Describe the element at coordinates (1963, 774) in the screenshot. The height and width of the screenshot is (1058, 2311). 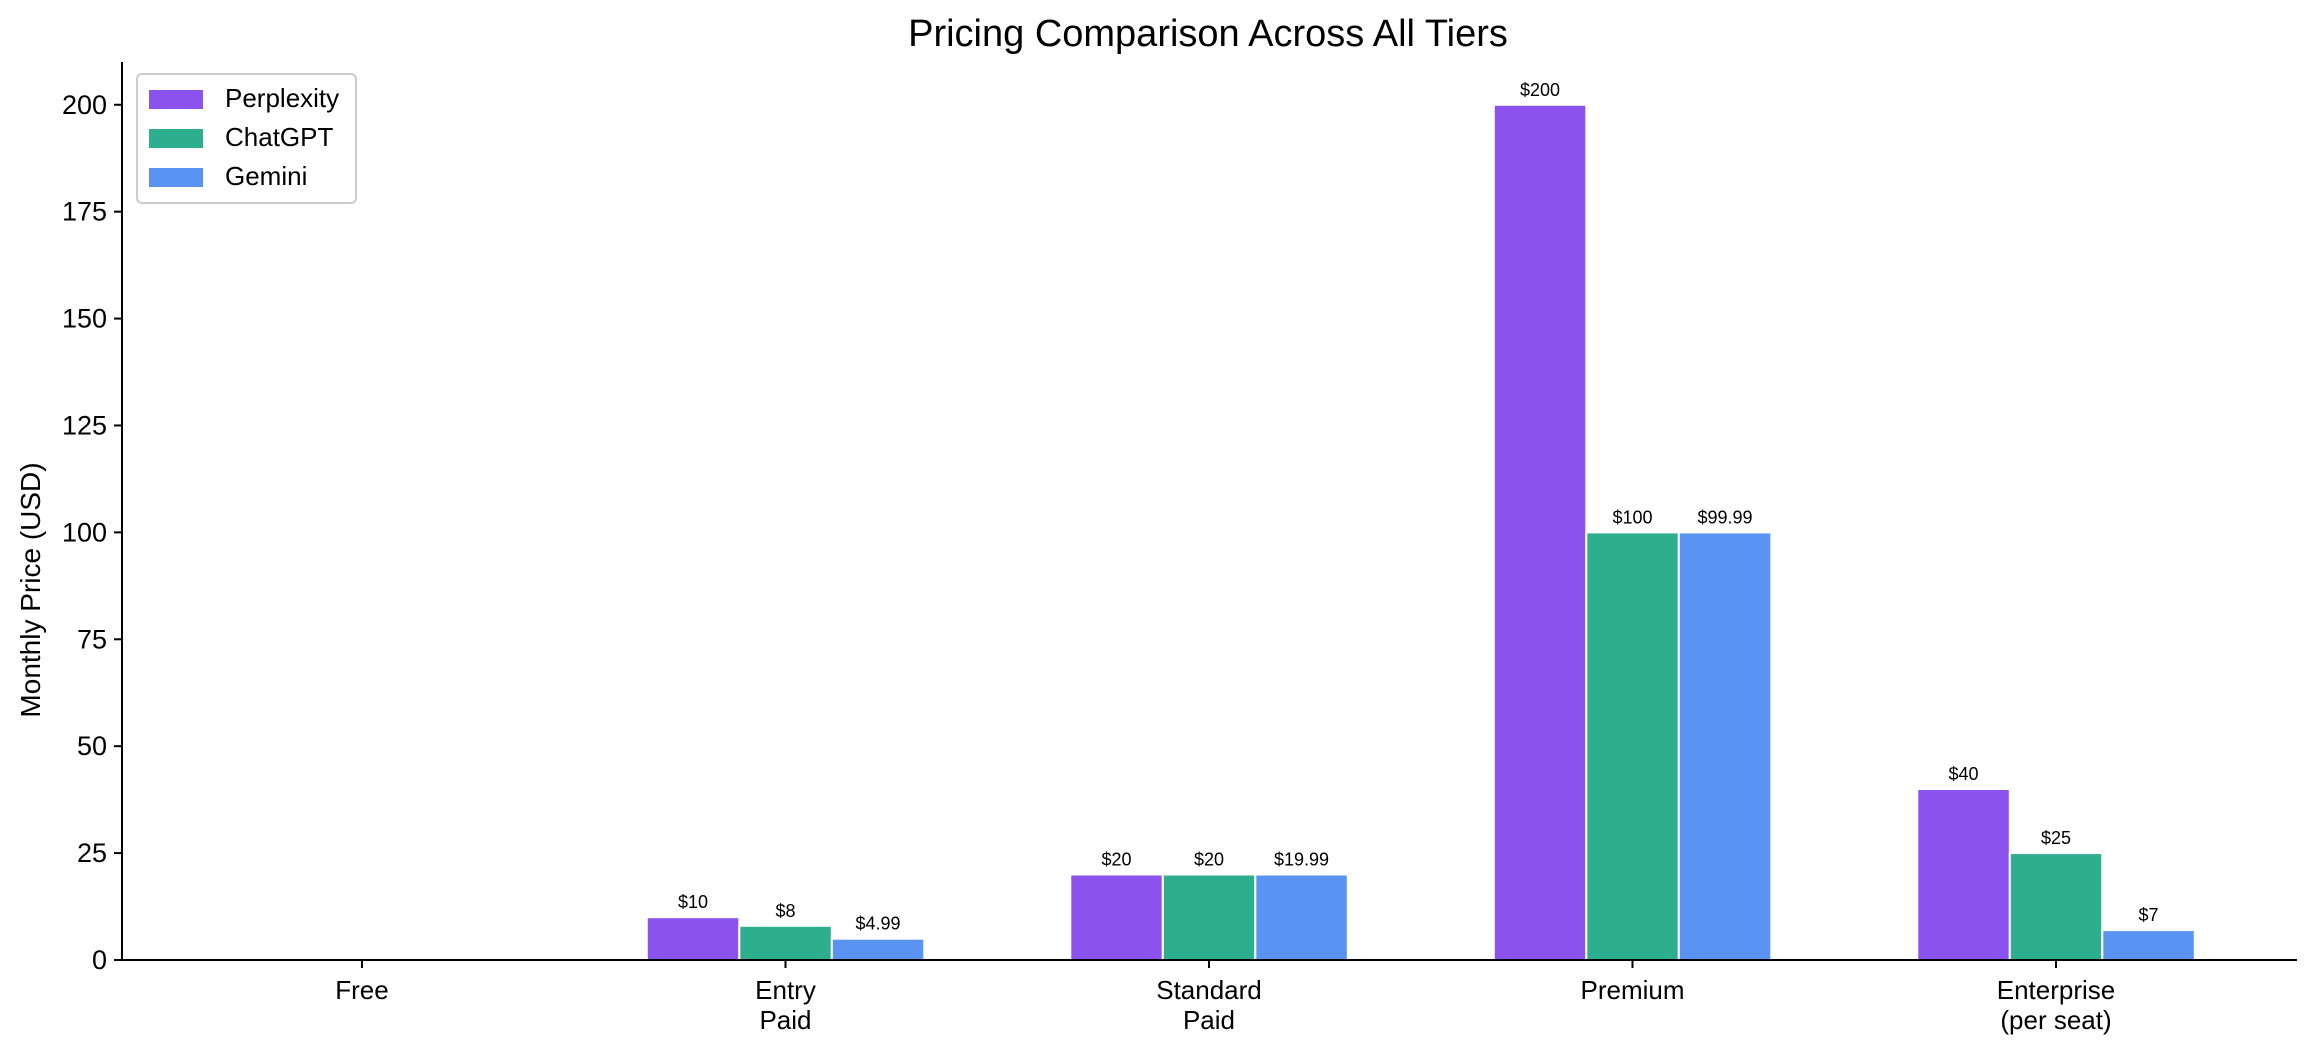
I see `data-label: $40` at that location.